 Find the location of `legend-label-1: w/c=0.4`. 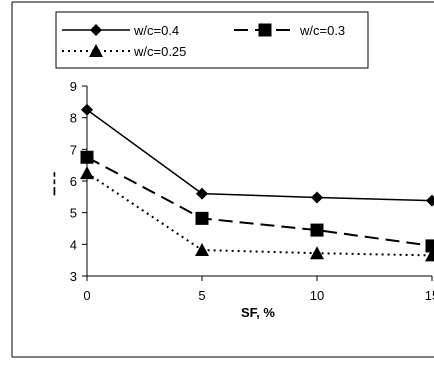

legend-label-1: w/c=0.4 is located at coordinates (156, 30).